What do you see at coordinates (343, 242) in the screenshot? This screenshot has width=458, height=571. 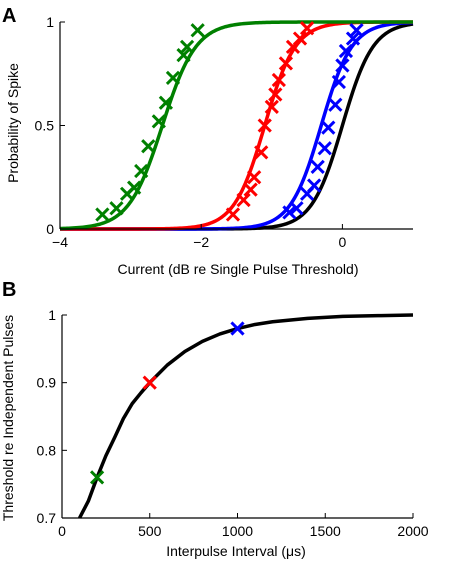 I see `panel-a-x-tick-label: 0` at bounding box center [343, 242].